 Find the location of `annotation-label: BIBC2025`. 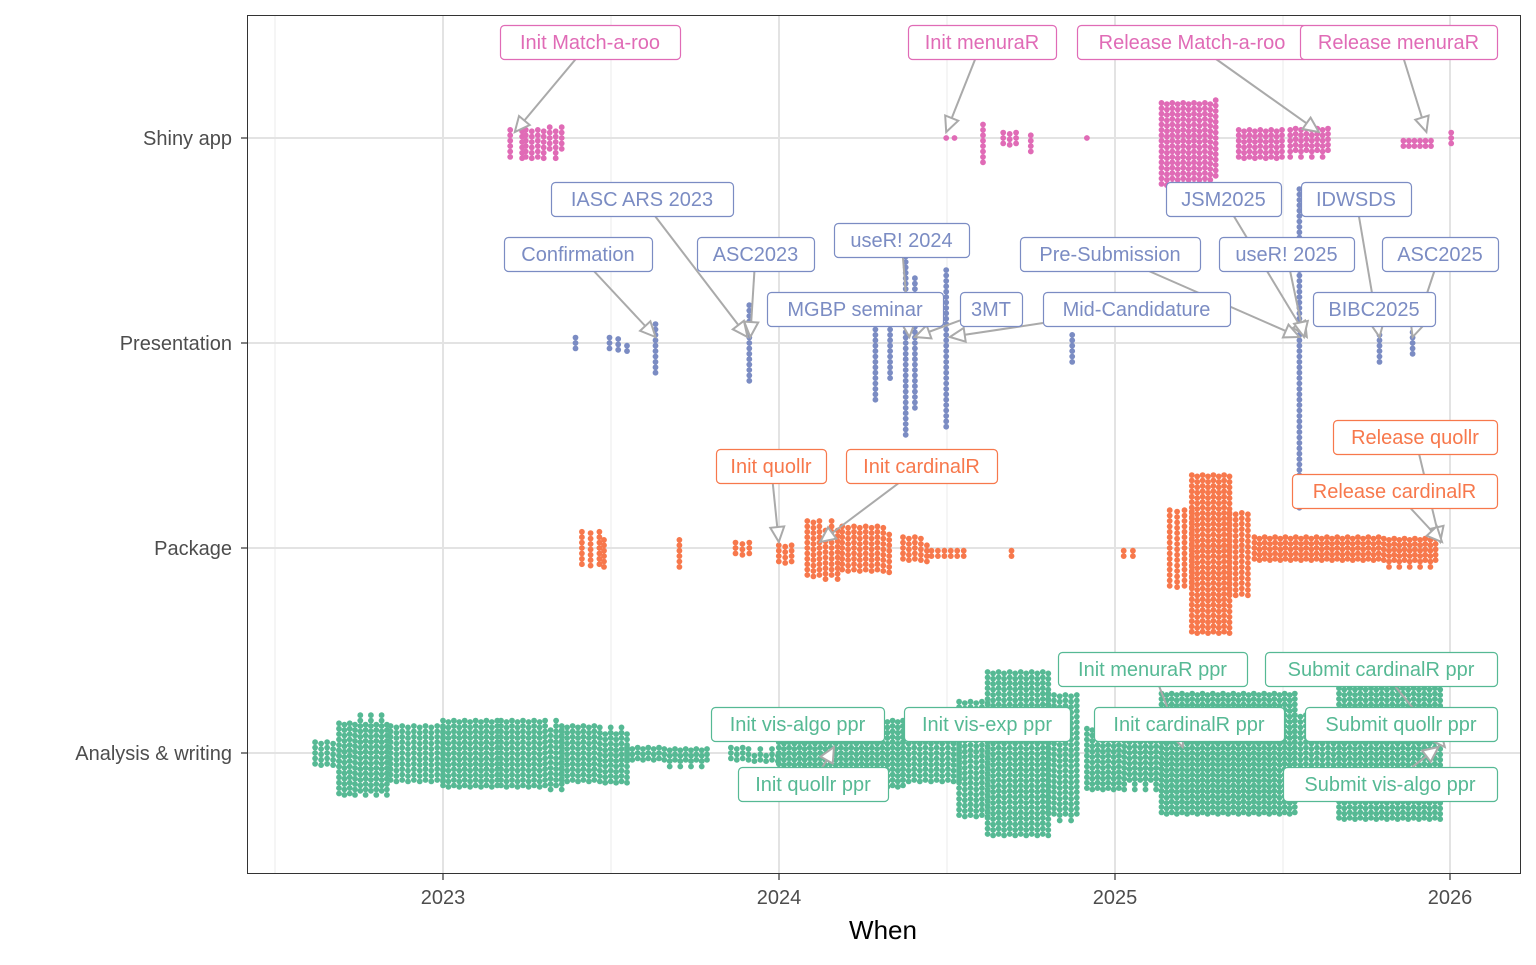

annotation-label: BIBC2025 is located at coordinates (1374, 309).